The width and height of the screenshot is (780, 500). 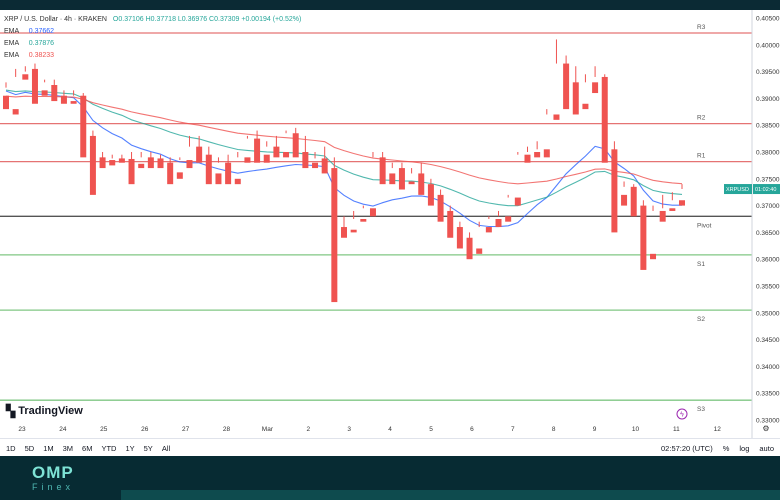 I want to click on legend-ema-1: EMA 0.37662, so click(x=152, y=32).